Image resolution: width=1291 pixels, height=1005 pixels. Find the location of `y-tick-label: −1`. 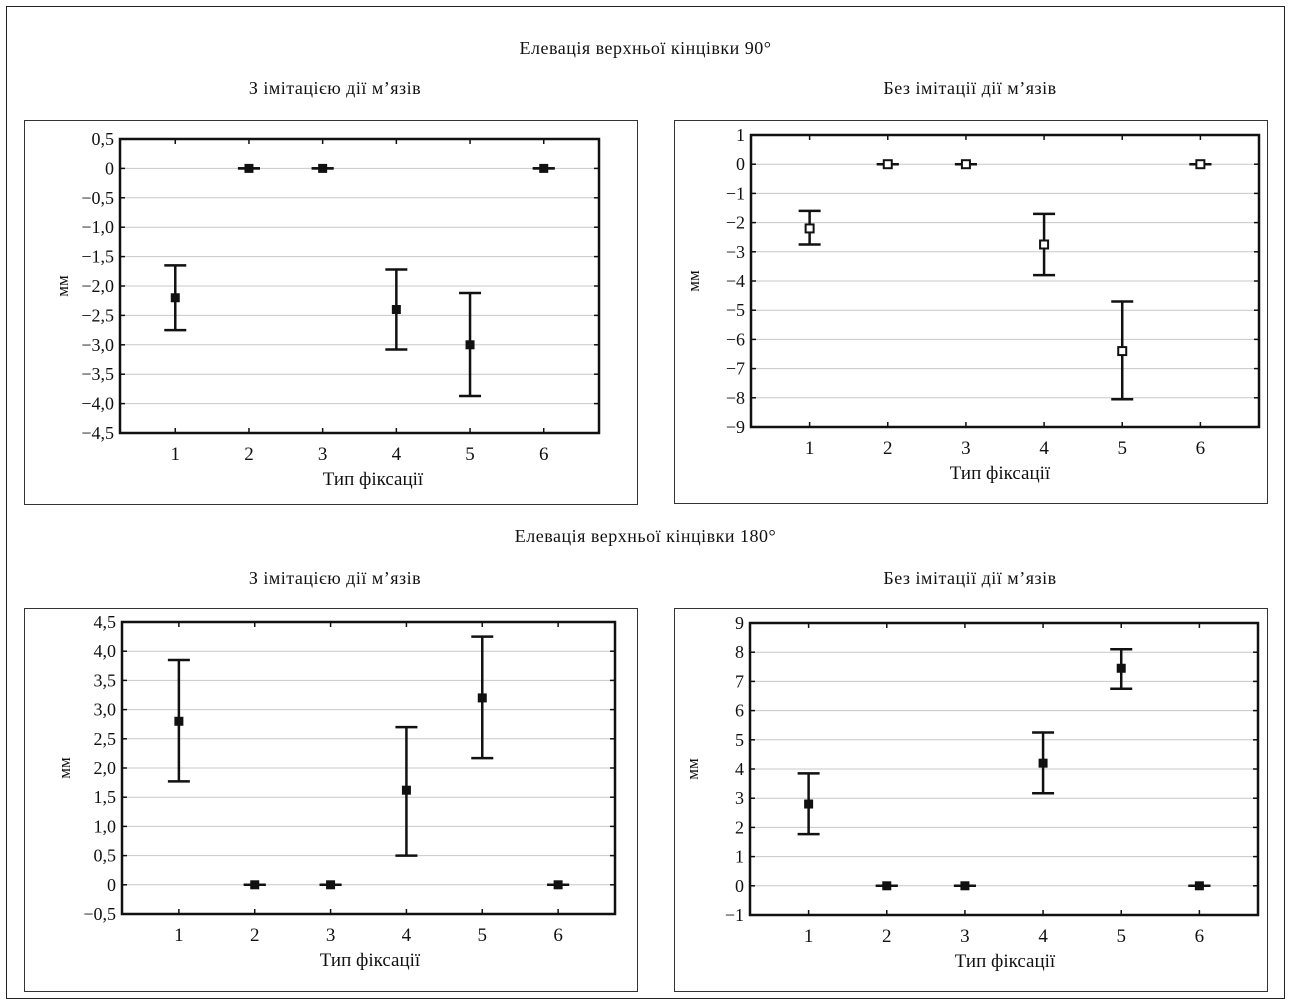

y-tick-label: −1 is located at coordinates (734, 915).